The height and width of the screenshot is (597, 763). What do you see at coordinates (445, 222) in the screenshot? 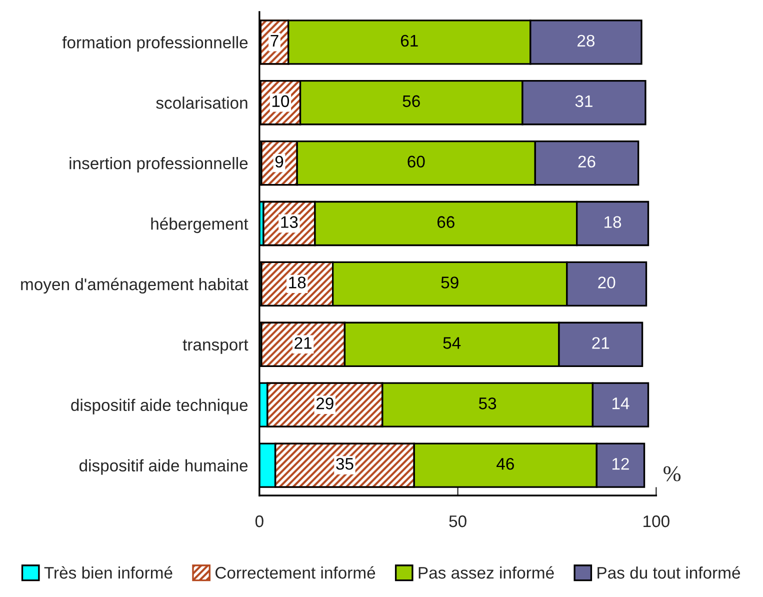
I see `data-label: 66` at bounding box center [445, 222].